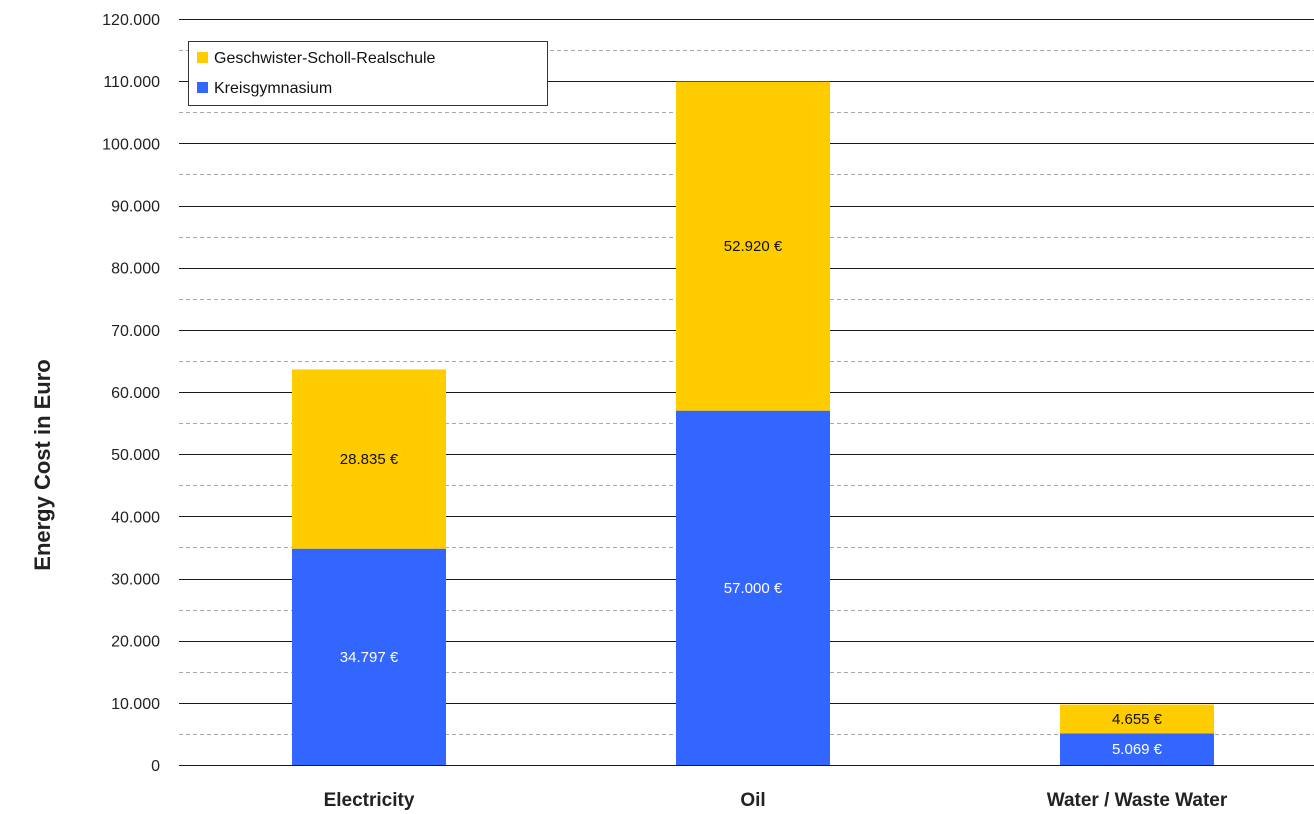 The height and width of the screenshot is (814, 1314). What do you see at coordinates (42, 464) in the screenshot?
I see `y-axis-label: Energy Cost in Euro` at bounding box center [42, 464].